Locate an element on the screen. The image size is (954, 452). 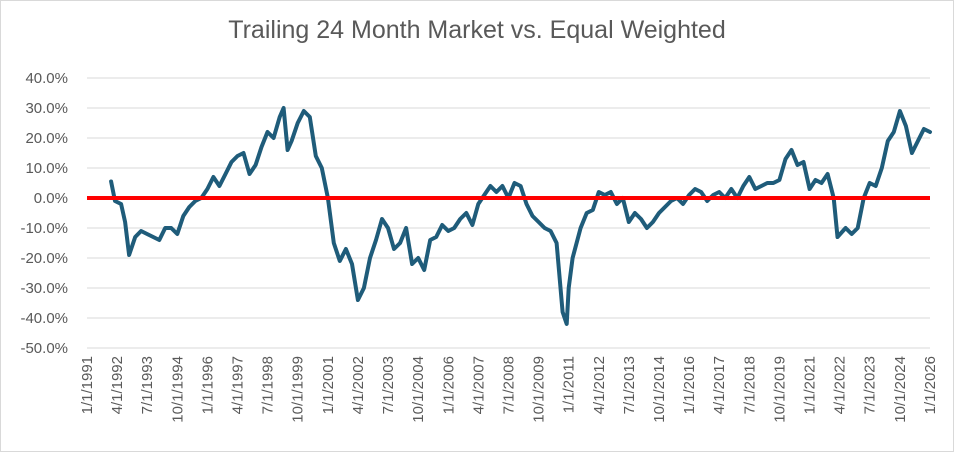
y-tick-label: -10.0% is located at coordinates (44, 228).